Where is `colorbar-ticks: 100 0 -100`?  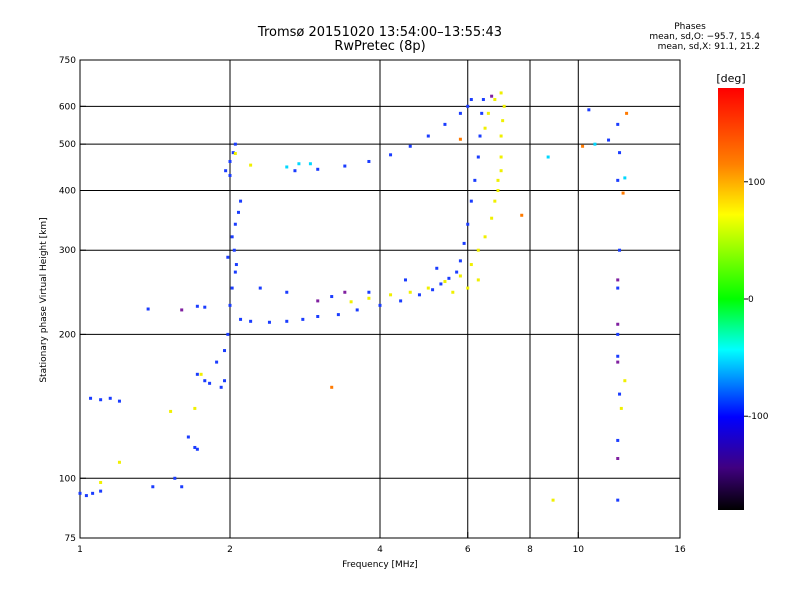 colorbar-ticks: 100 0 -100 is located at coordinates (756, 300).